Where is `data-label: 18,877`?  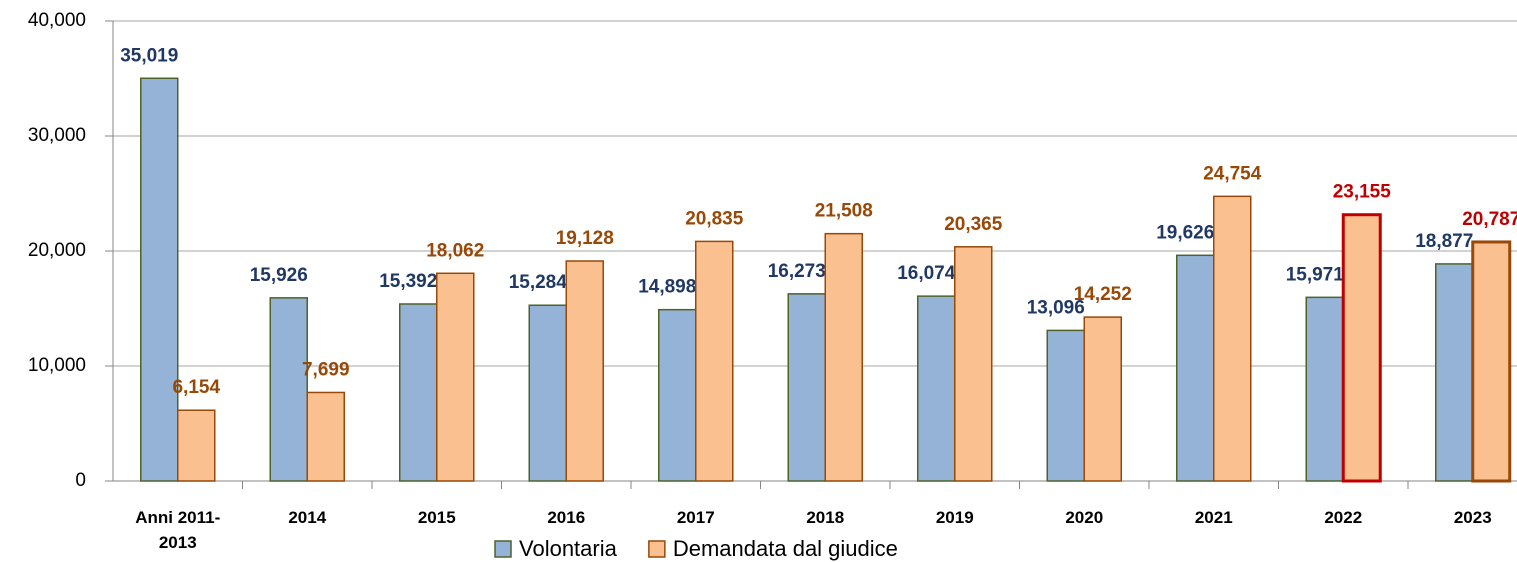 data-label: 18,877 is located at coordinates (1444, 241).